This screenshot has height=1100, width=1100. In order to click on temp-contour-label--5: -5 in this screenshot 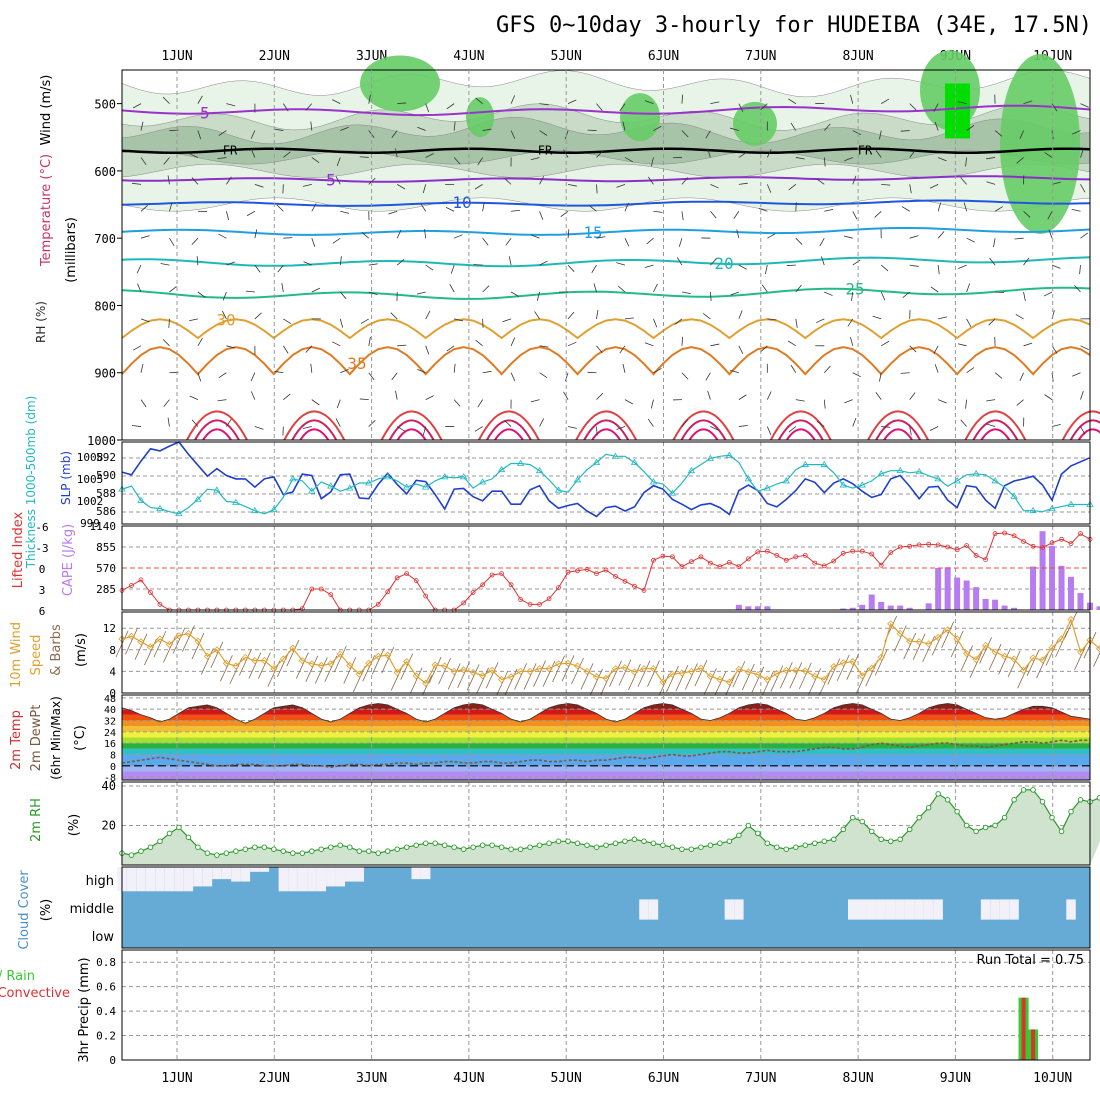, I will do `click(199, 113)`.